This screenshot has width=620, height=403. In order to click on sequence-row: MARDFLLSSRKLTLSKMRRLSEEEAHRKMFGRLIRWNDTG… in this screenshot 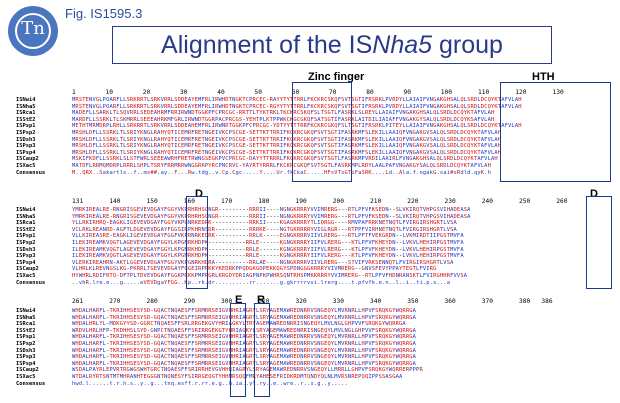, I will do `click(283, 119)`.